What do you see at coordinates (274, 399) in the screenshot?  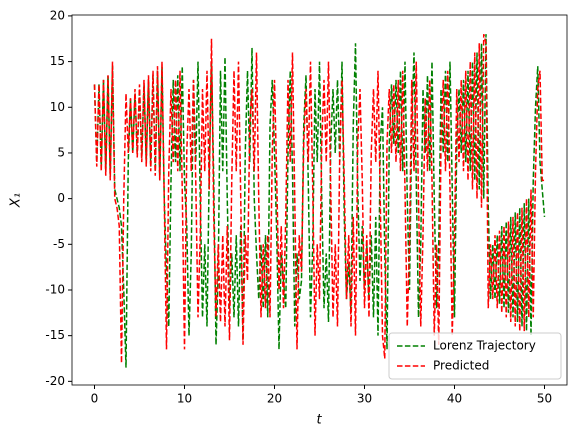 I see `x-tick-label: 20` at bounding box center [274, 399].